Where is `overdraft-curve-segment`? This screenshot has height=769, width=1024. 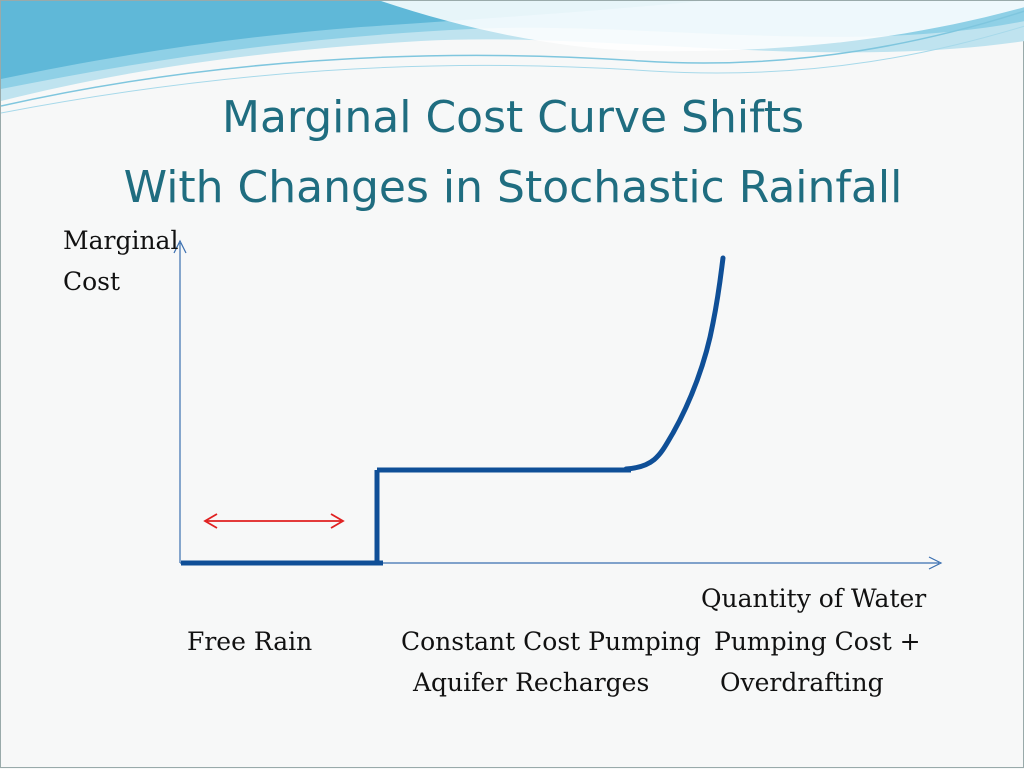 overdraft-curve-segment is located at coordinates (674, 363).